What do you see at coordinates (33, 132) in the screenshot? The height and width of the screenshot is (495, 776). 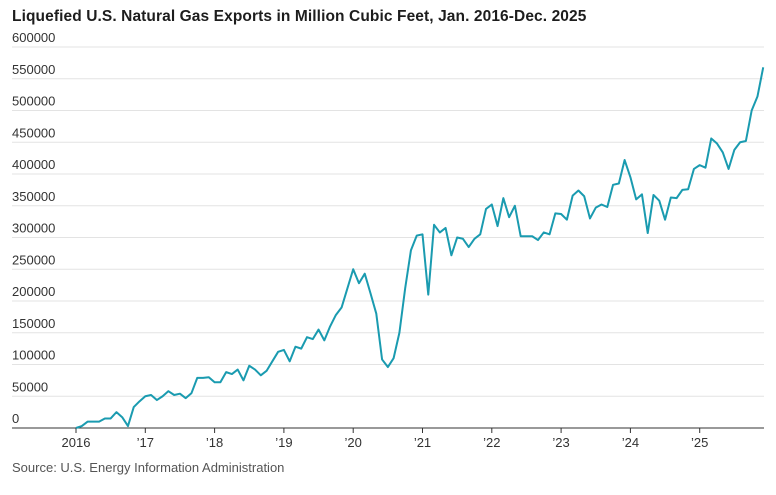 I see `y-tick-label: 450000` at bounding box center [33, 132].